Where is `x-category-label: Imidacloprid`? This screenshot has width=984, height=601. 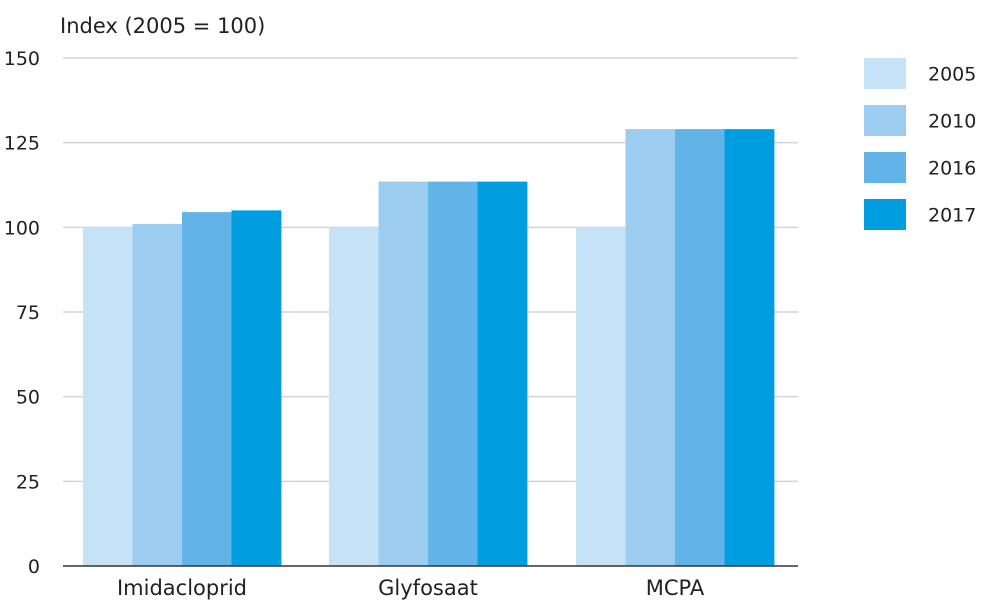
x-category-label: Imidacloprid is located at coordinates (182, 588).